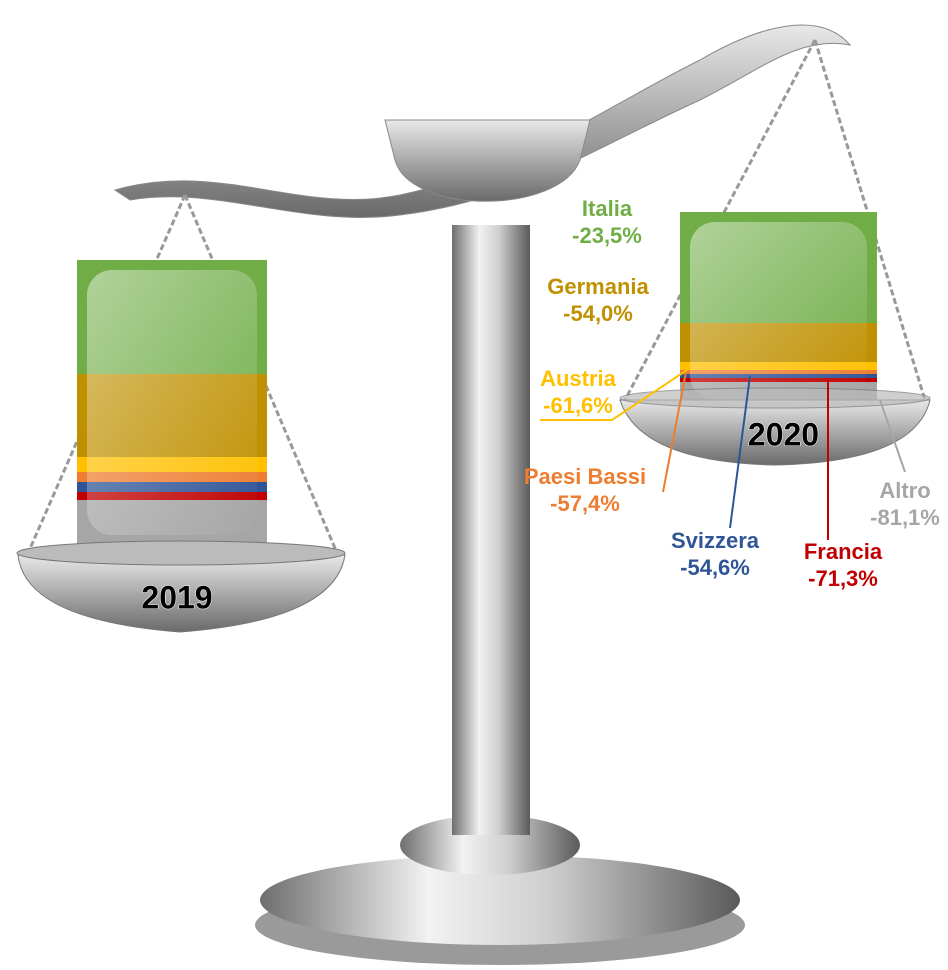 This screenshot has height=970, width=948. I want to click on legend-name: Francia, so click(843, 551).